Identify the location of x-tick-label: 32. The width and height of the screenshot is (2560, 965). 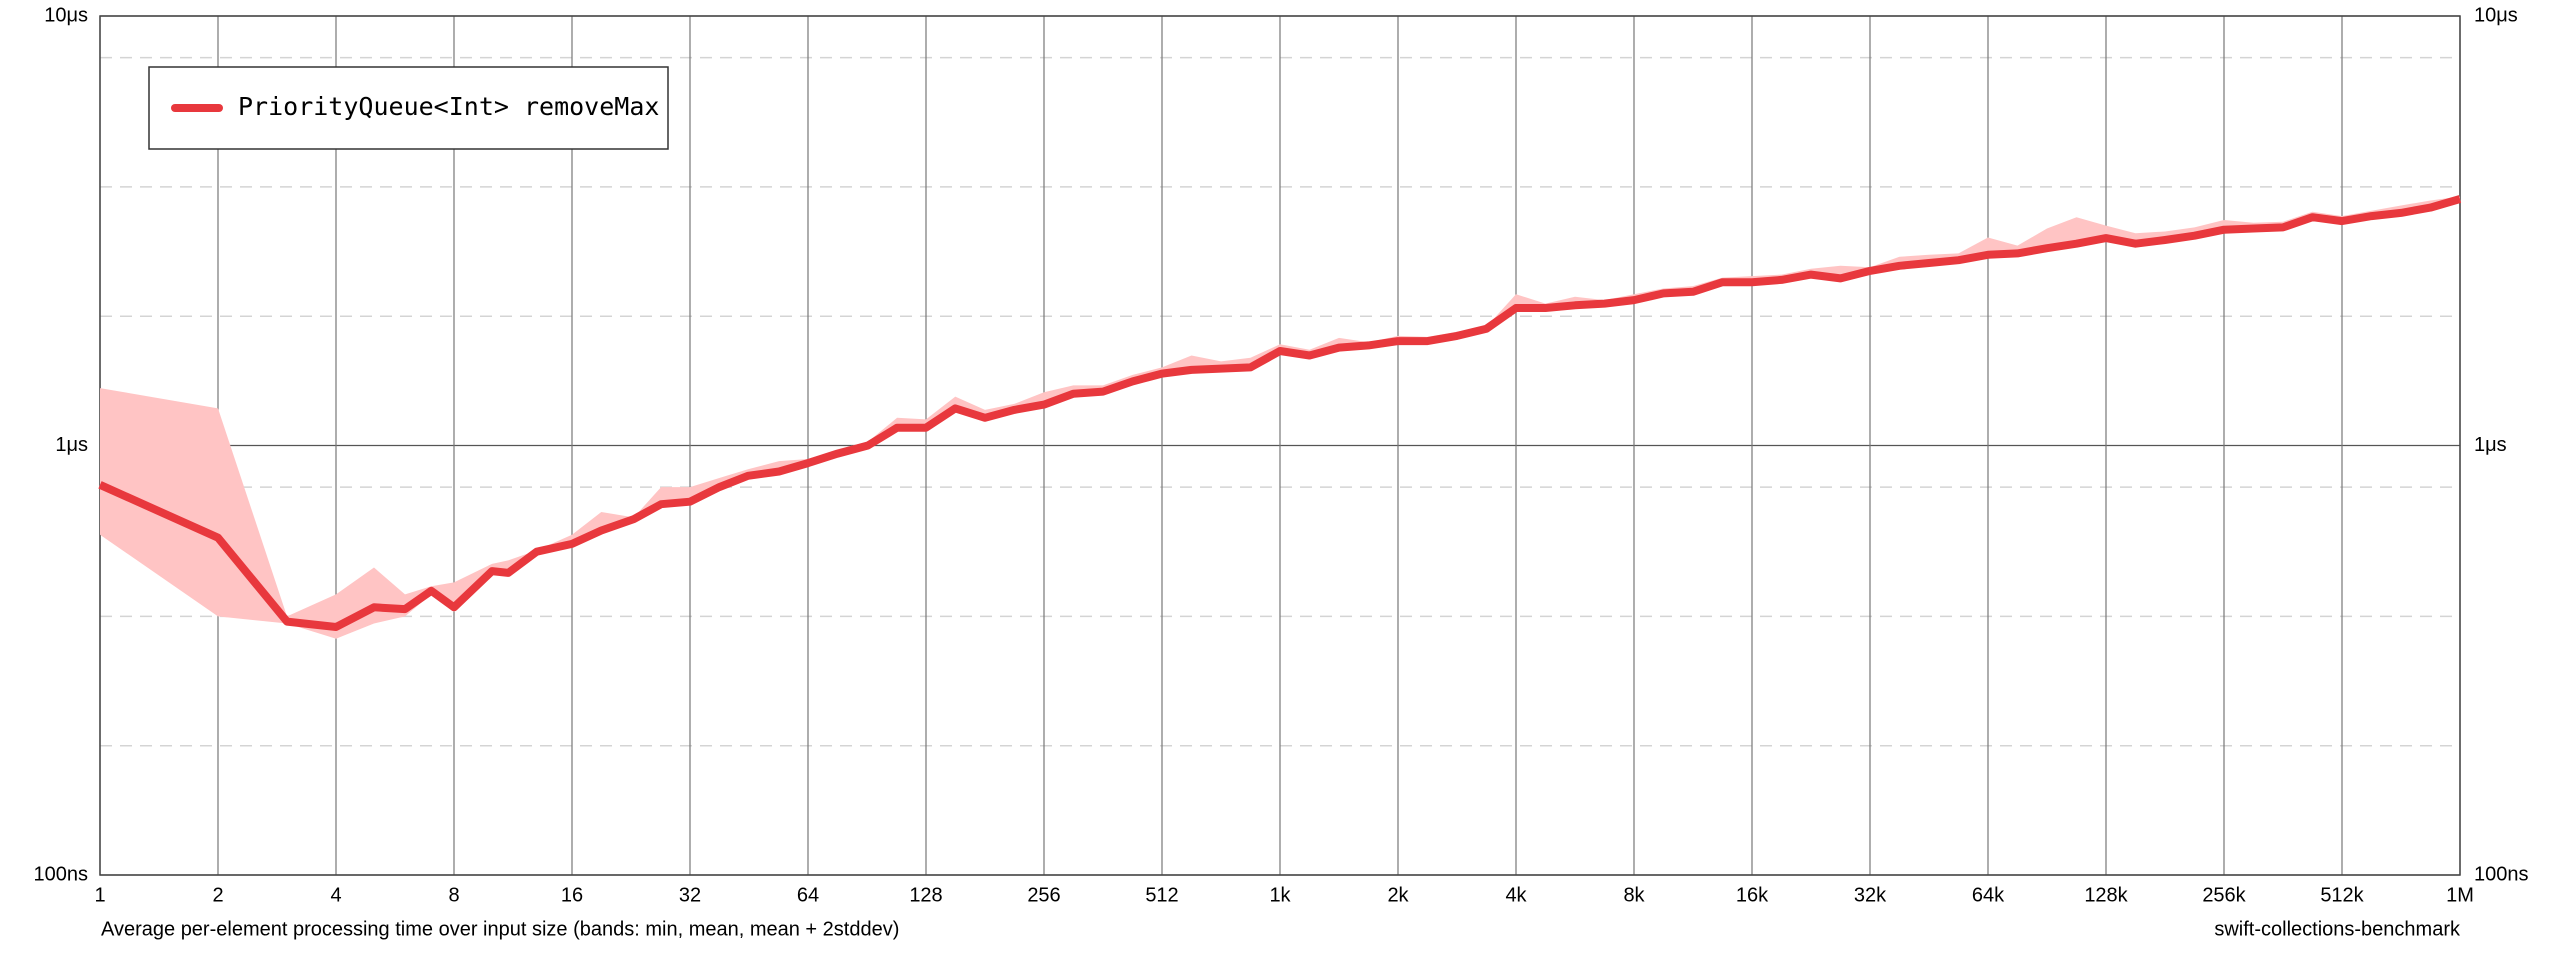
(690, 895).